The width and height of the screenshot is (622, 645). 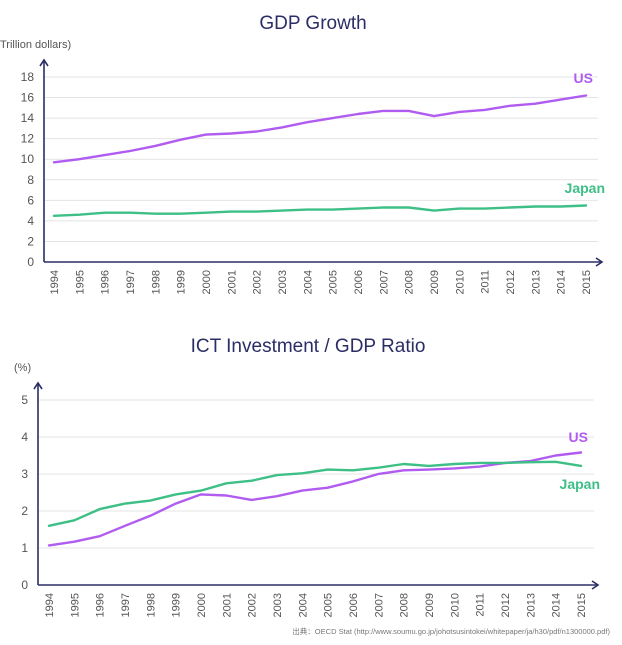 I want to click on ict-x-tick-label: 2007, so click(x=379, y=605).